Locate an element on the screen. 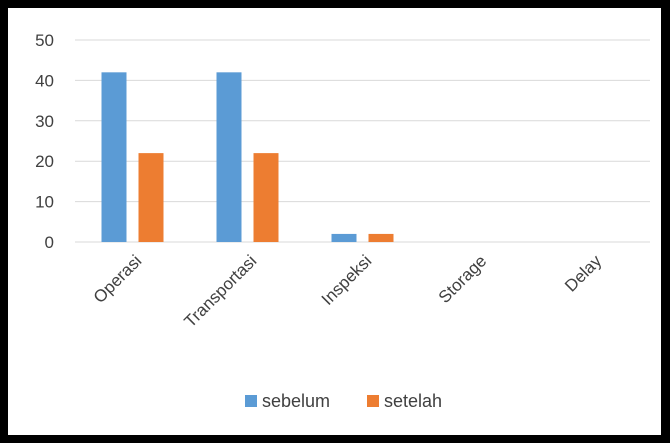  bar-setelah-inspeksi is located at coordinates (381, 237).